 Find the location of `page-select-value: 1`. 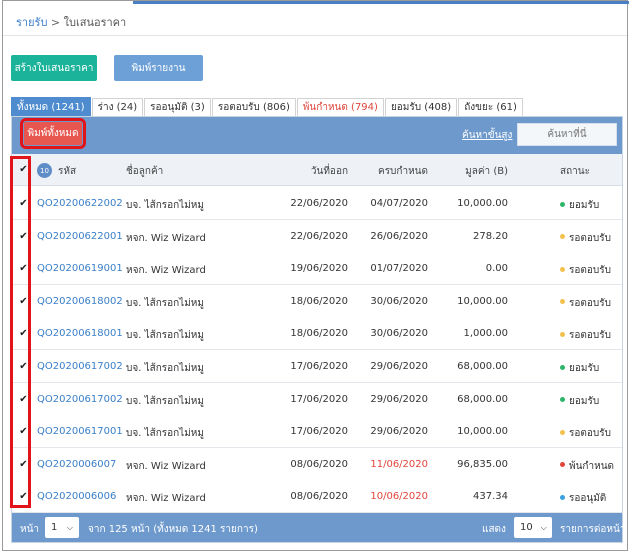

page-select-value: 1 is located at coordinates (54, 527).